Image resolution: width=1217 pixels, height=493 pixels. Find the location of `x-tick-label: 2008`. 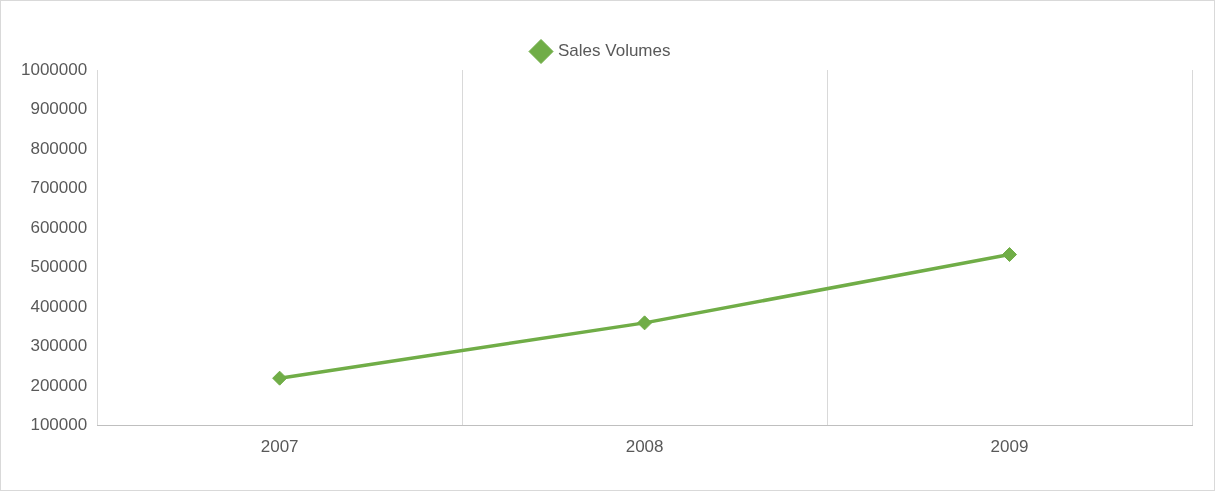

x-tick-label: 2008 is located at coordinates (644, 447).